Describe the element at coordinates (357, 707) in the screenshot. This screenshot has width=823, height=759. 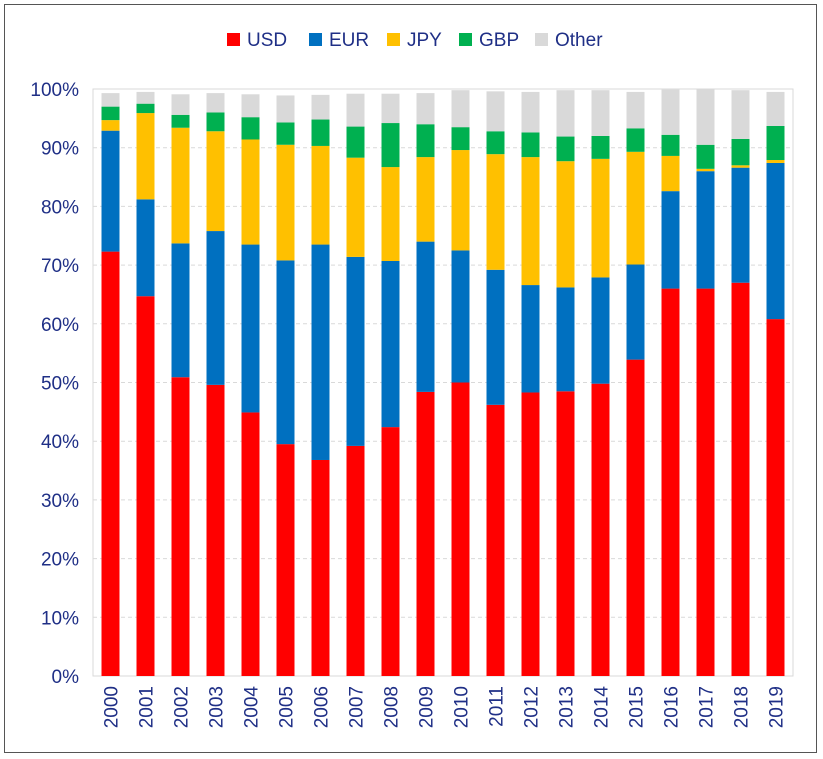
I see `x-tick-label: 2007` at that location.